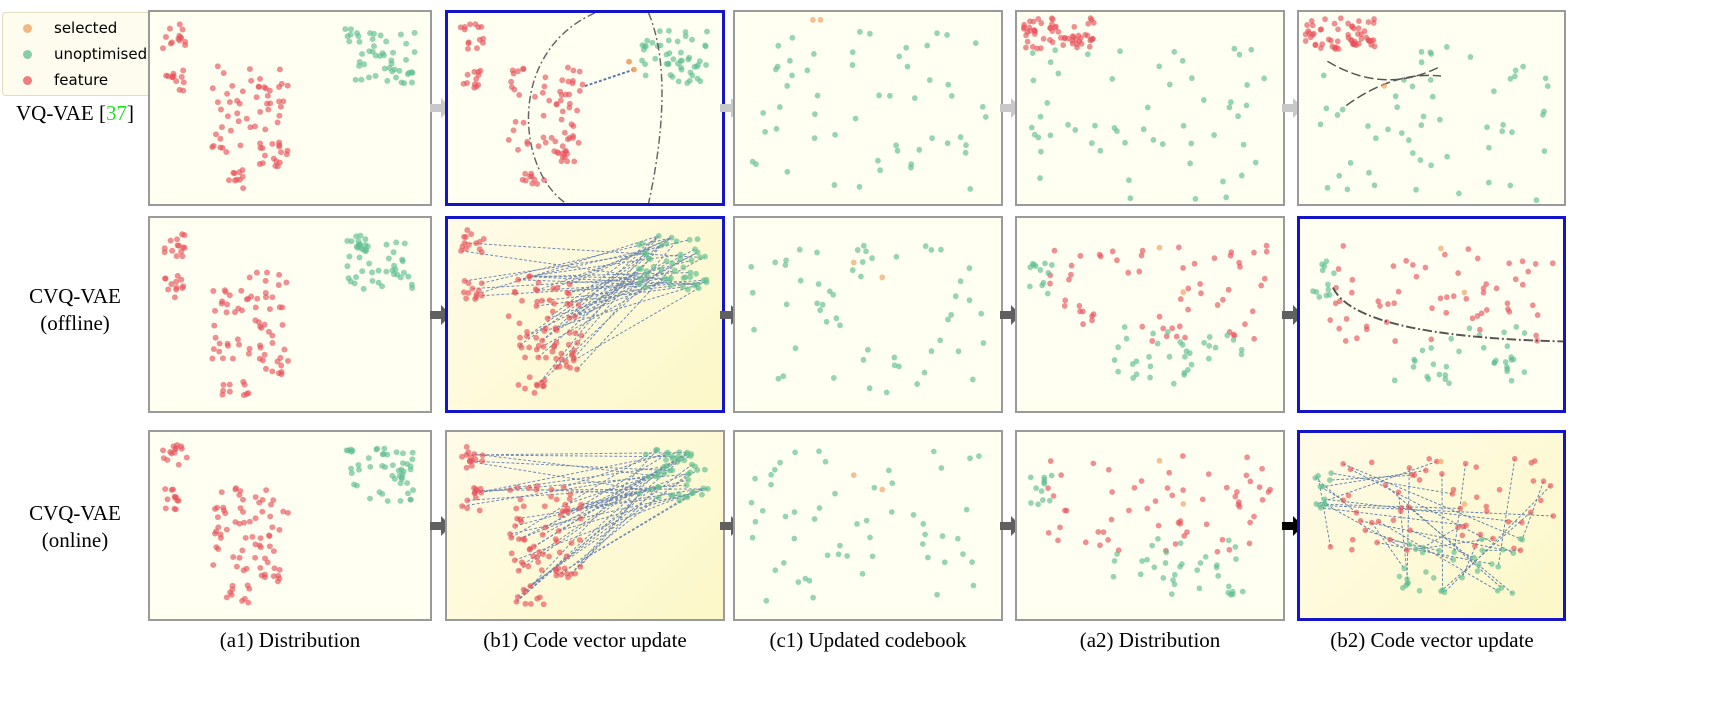 The width and height of the screenshot is (1721, 723). I want to click on citation-link: 37, so click(117, 113).